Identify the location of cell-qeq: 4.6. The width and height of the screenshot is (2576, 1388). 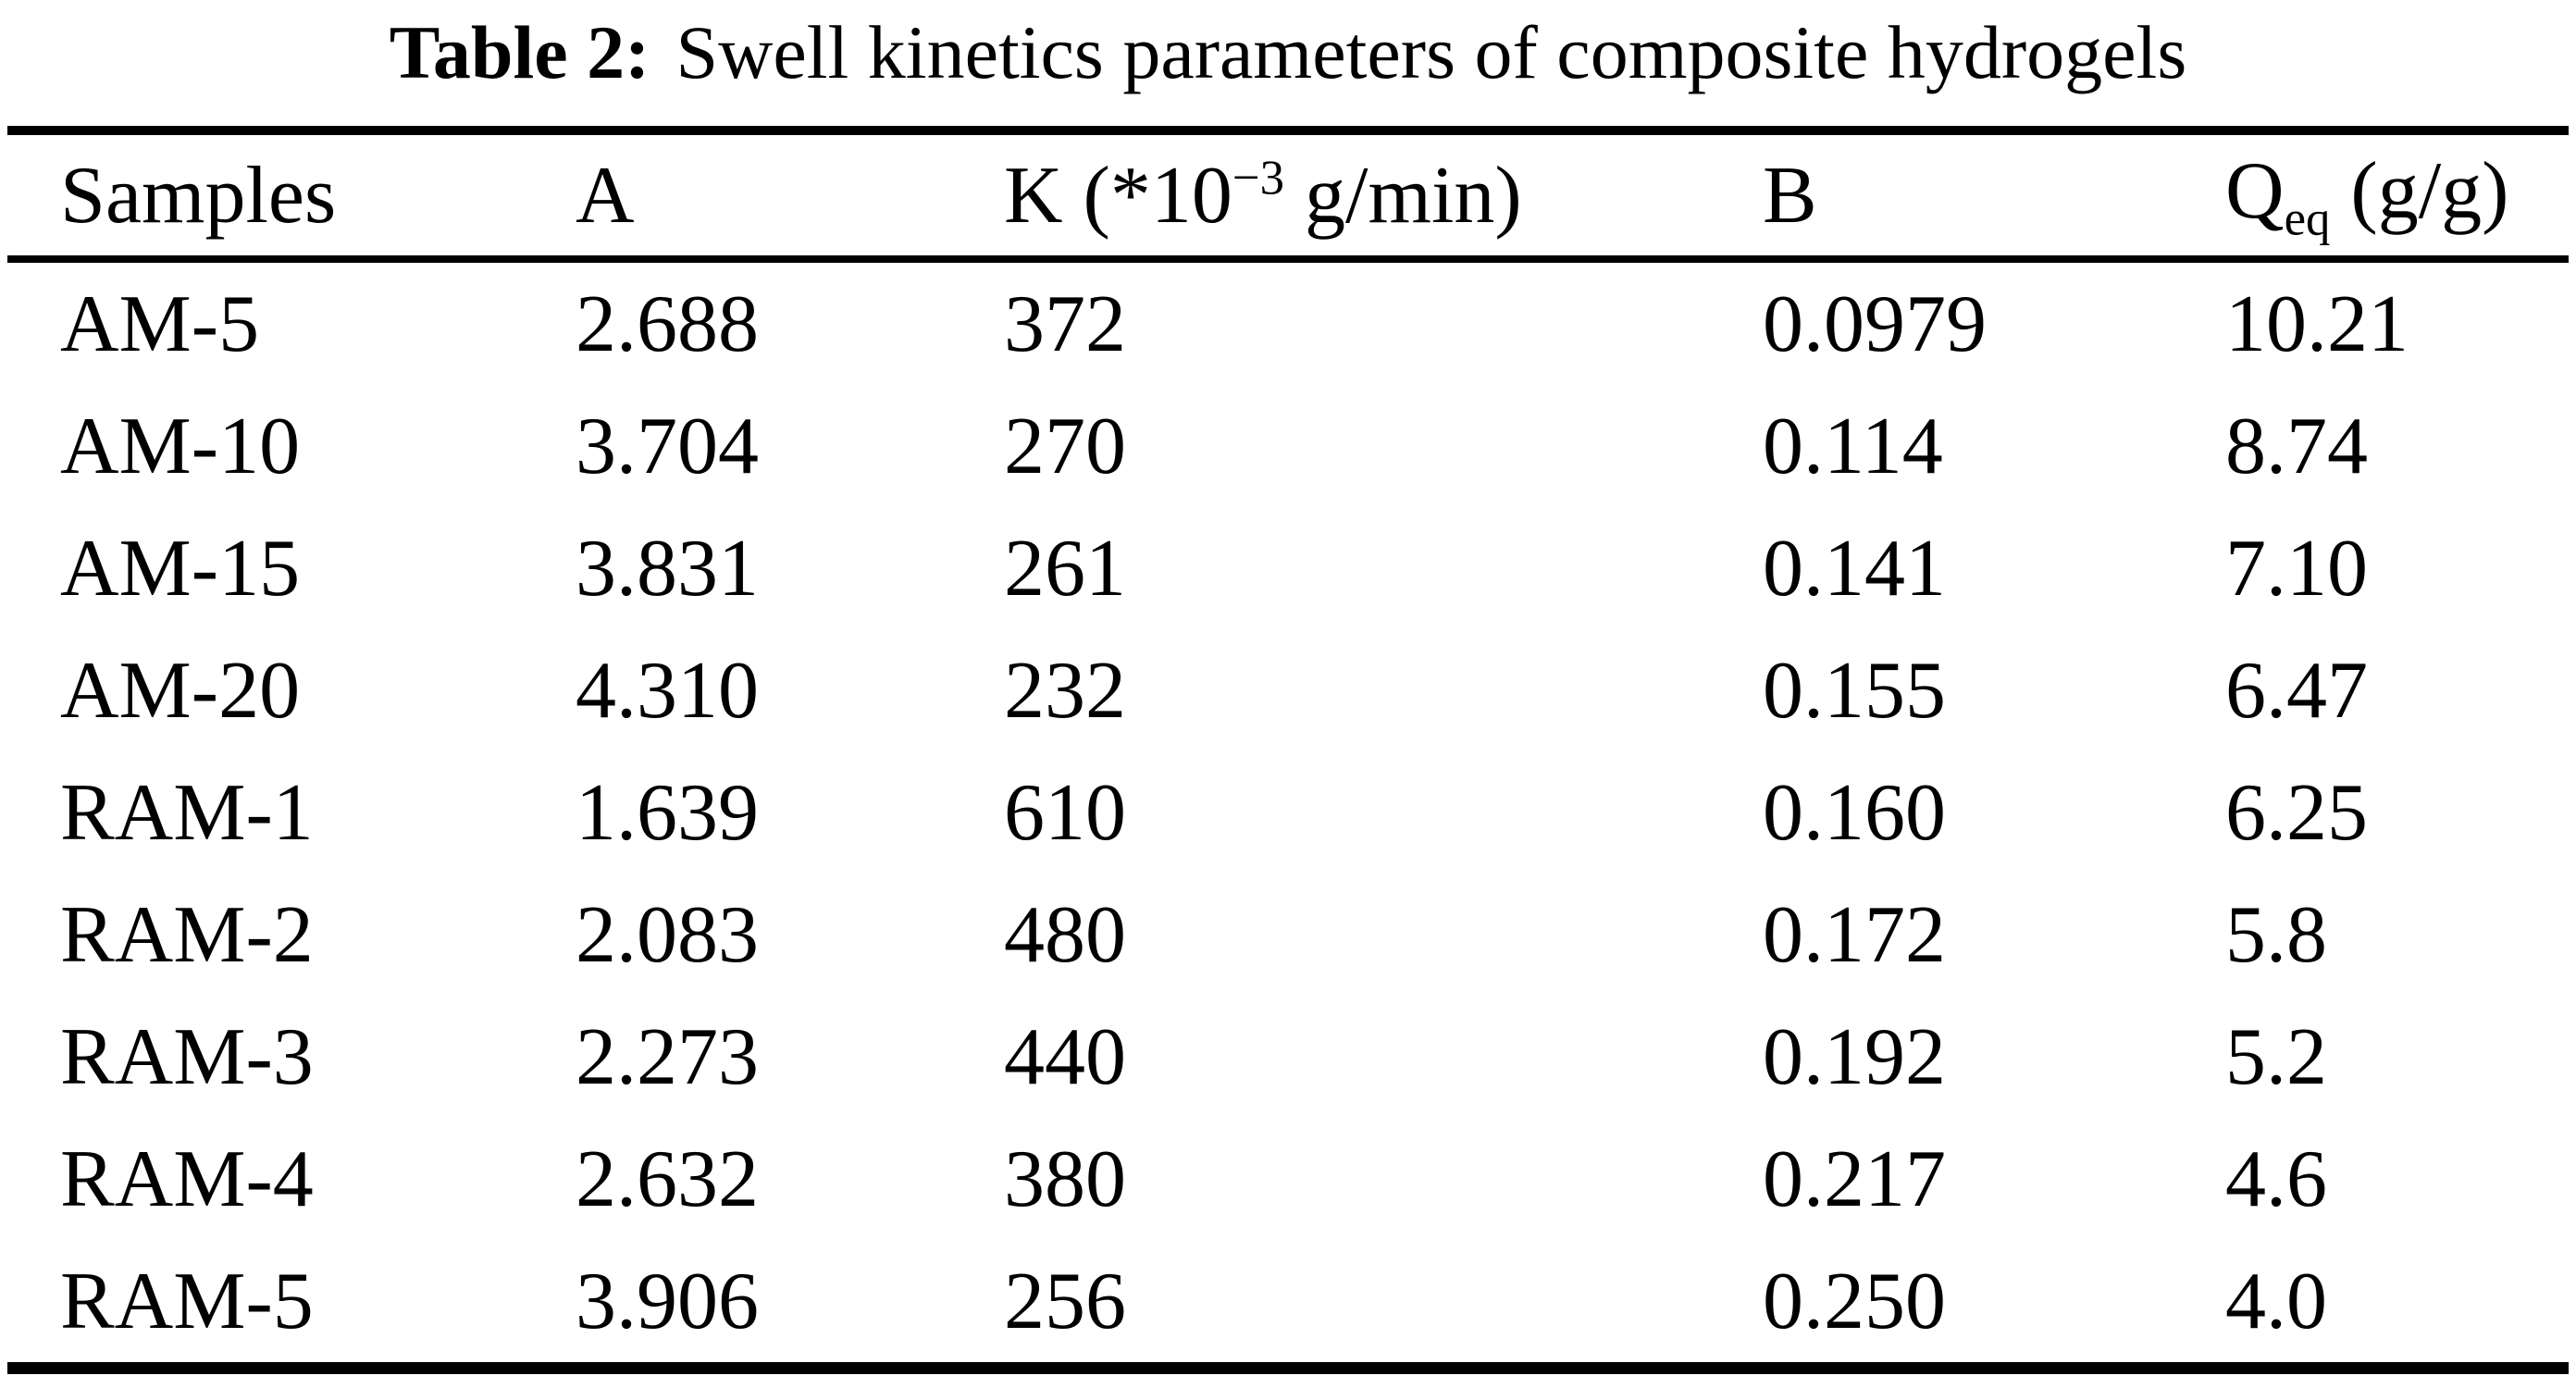
(2276, 1179).